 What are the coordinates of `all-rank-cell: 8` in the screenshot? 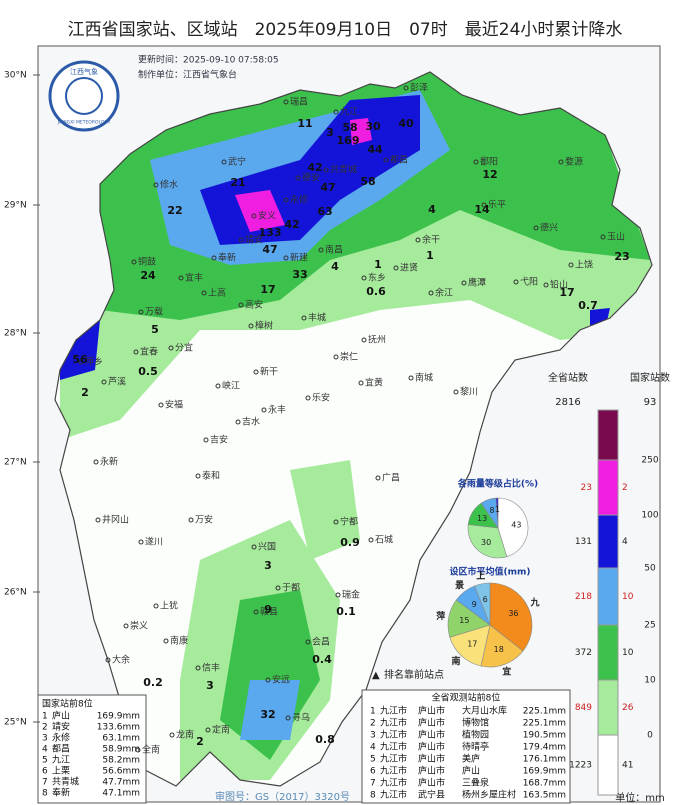 It's located at (373, 796).